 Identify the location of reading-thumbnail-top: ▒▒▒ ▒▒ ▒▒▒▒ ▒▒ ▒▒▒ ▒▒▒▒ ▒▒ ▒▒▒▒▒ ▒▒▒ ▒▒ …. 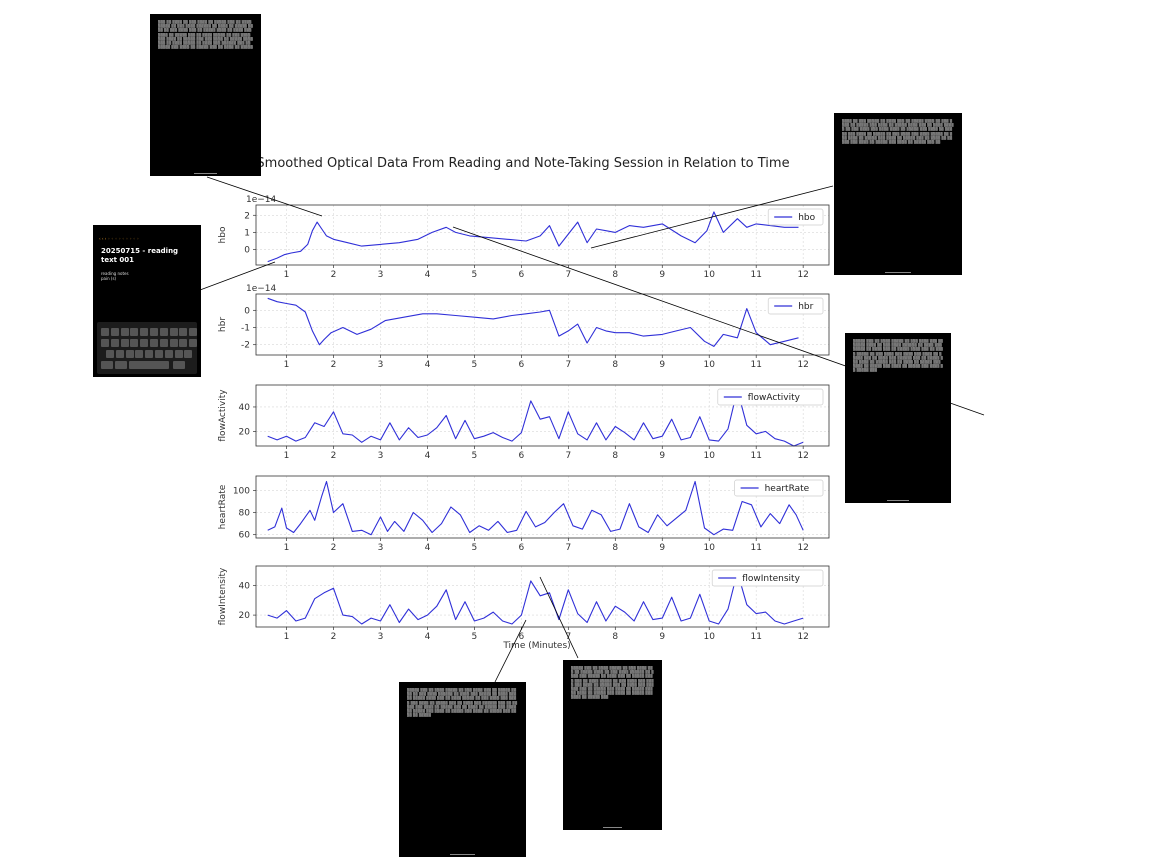
(205, 95).